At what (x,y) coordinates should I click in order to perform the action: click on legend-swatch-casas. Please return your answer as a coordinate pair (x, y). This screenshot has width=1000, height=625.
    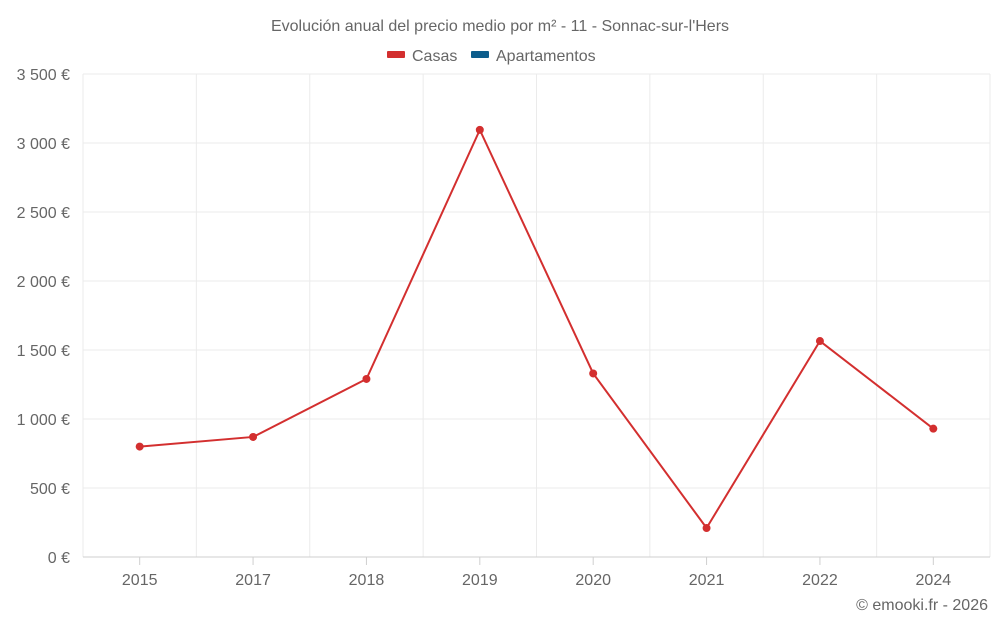
    Looking at the image, I should click on (396, 54).